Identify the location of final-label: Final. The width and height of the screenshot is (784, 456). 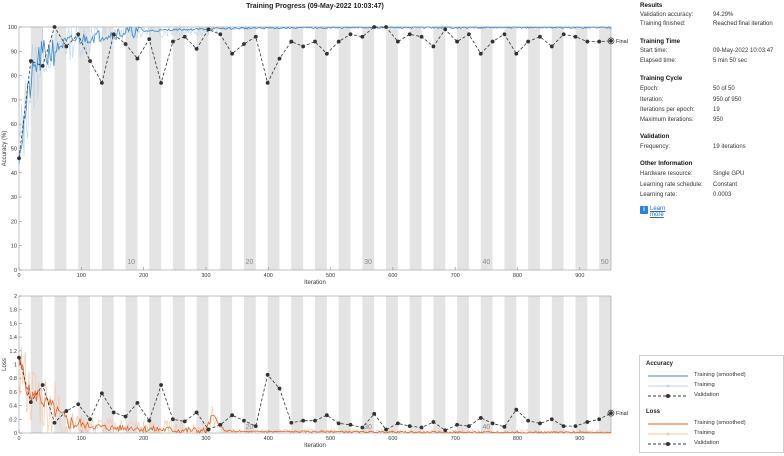
(622, 42).